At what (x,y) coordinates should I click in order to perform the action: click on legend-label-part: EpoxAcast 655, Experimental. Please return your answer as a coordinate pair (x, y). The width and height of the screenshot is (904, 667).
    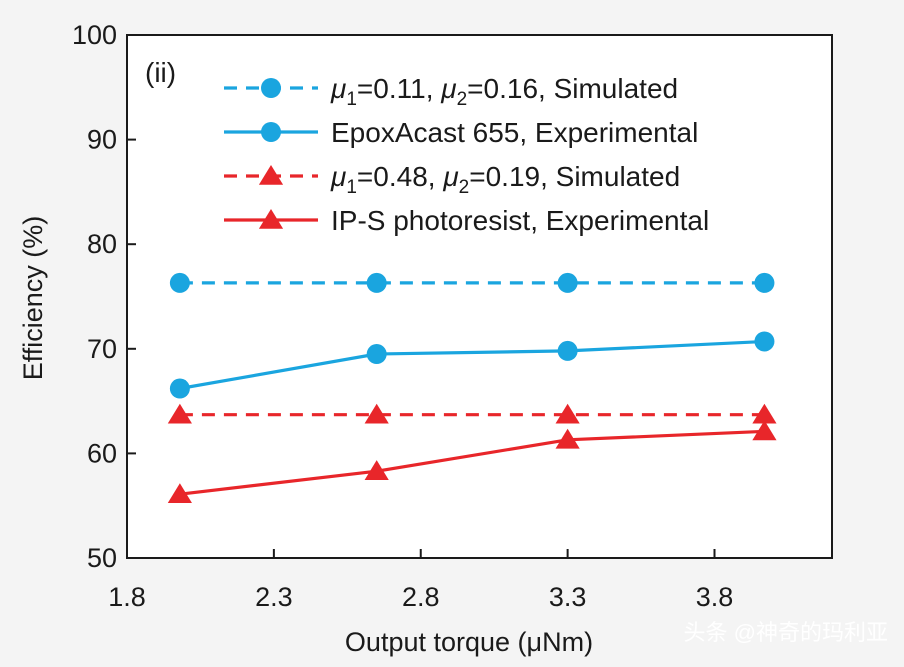
    Looking at the image, I should click on (514, 132).